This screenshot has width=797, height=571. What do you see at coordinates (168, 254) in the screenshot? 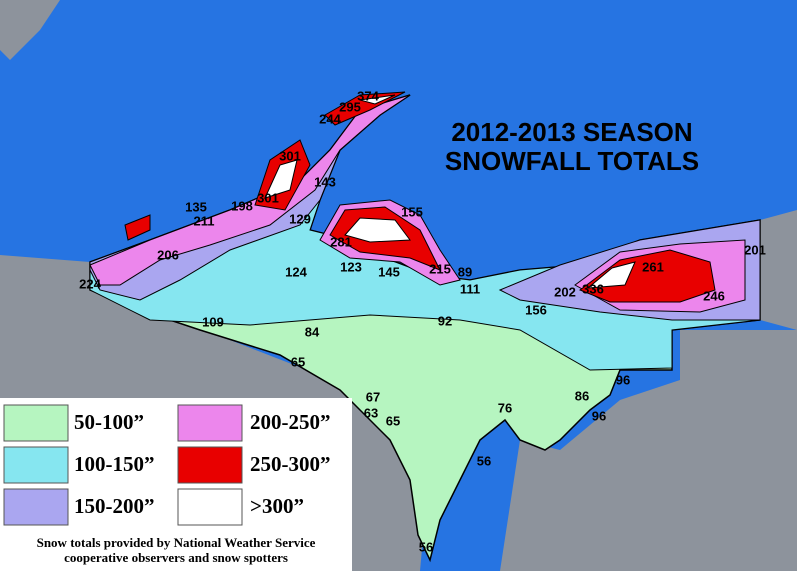
I see `station-value: 206` at bounding box center [168, 254].